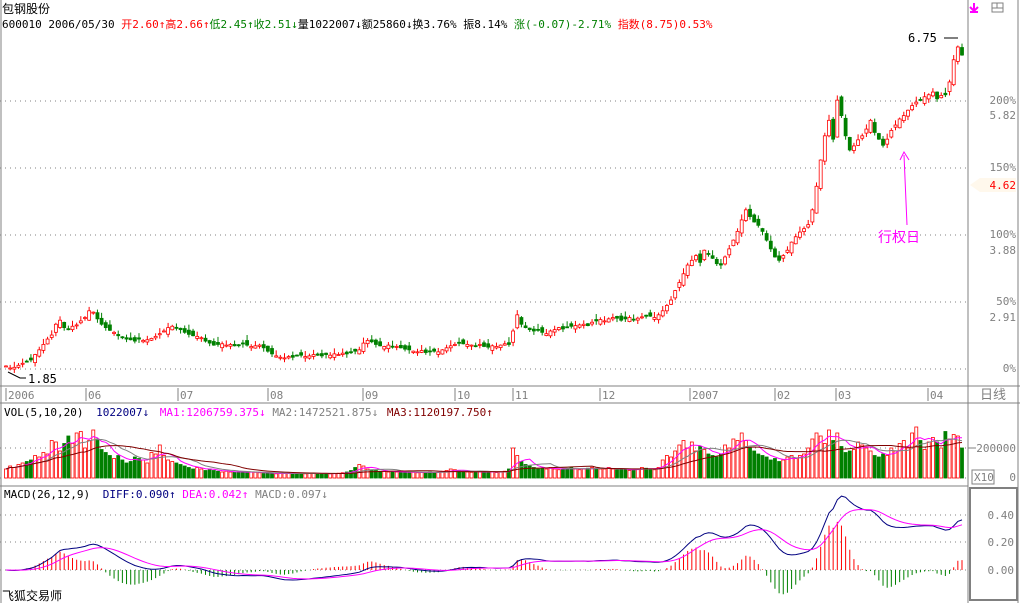 This screenshot has width=1020, height=603. What do you see at coordinates (993, 395) in the screenshot?
I see `period-button-daily: 日线` at bounding box center [993, 395].